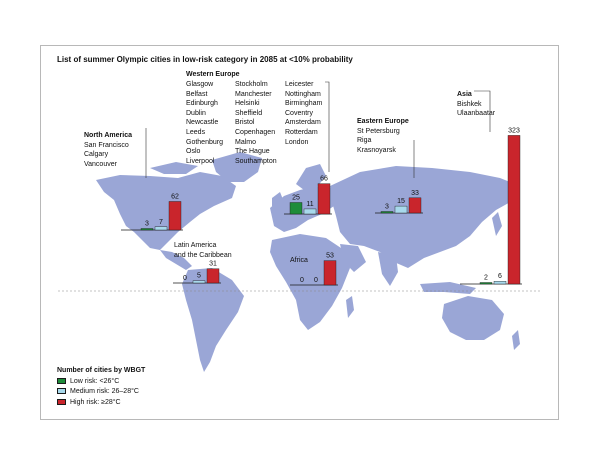 Image resolution: width=596 pixels, height=455 pixels. I want to click on we-city: Amsterdam, so click(303, 123).